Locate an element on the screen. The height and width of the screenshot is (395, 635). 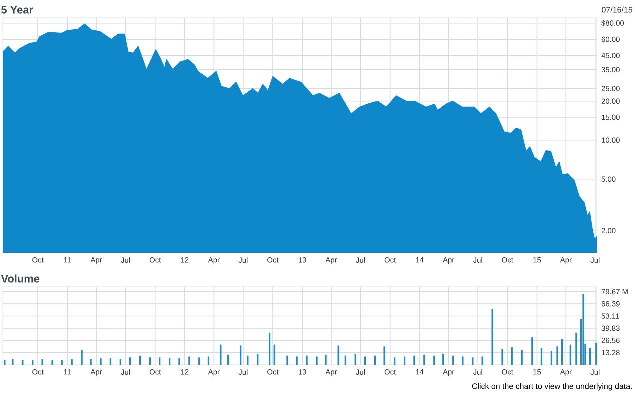
chart-title: 5 Year is located at coordinates (18, 10).